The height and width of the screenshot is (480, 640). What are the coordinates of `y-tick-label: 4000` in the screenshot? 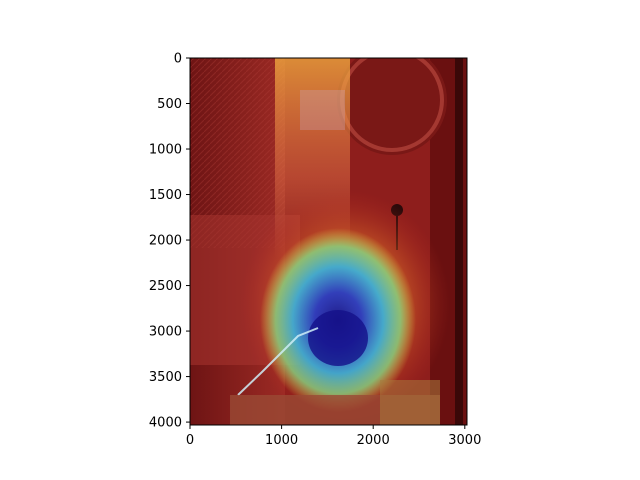 It's located at (165, 423).